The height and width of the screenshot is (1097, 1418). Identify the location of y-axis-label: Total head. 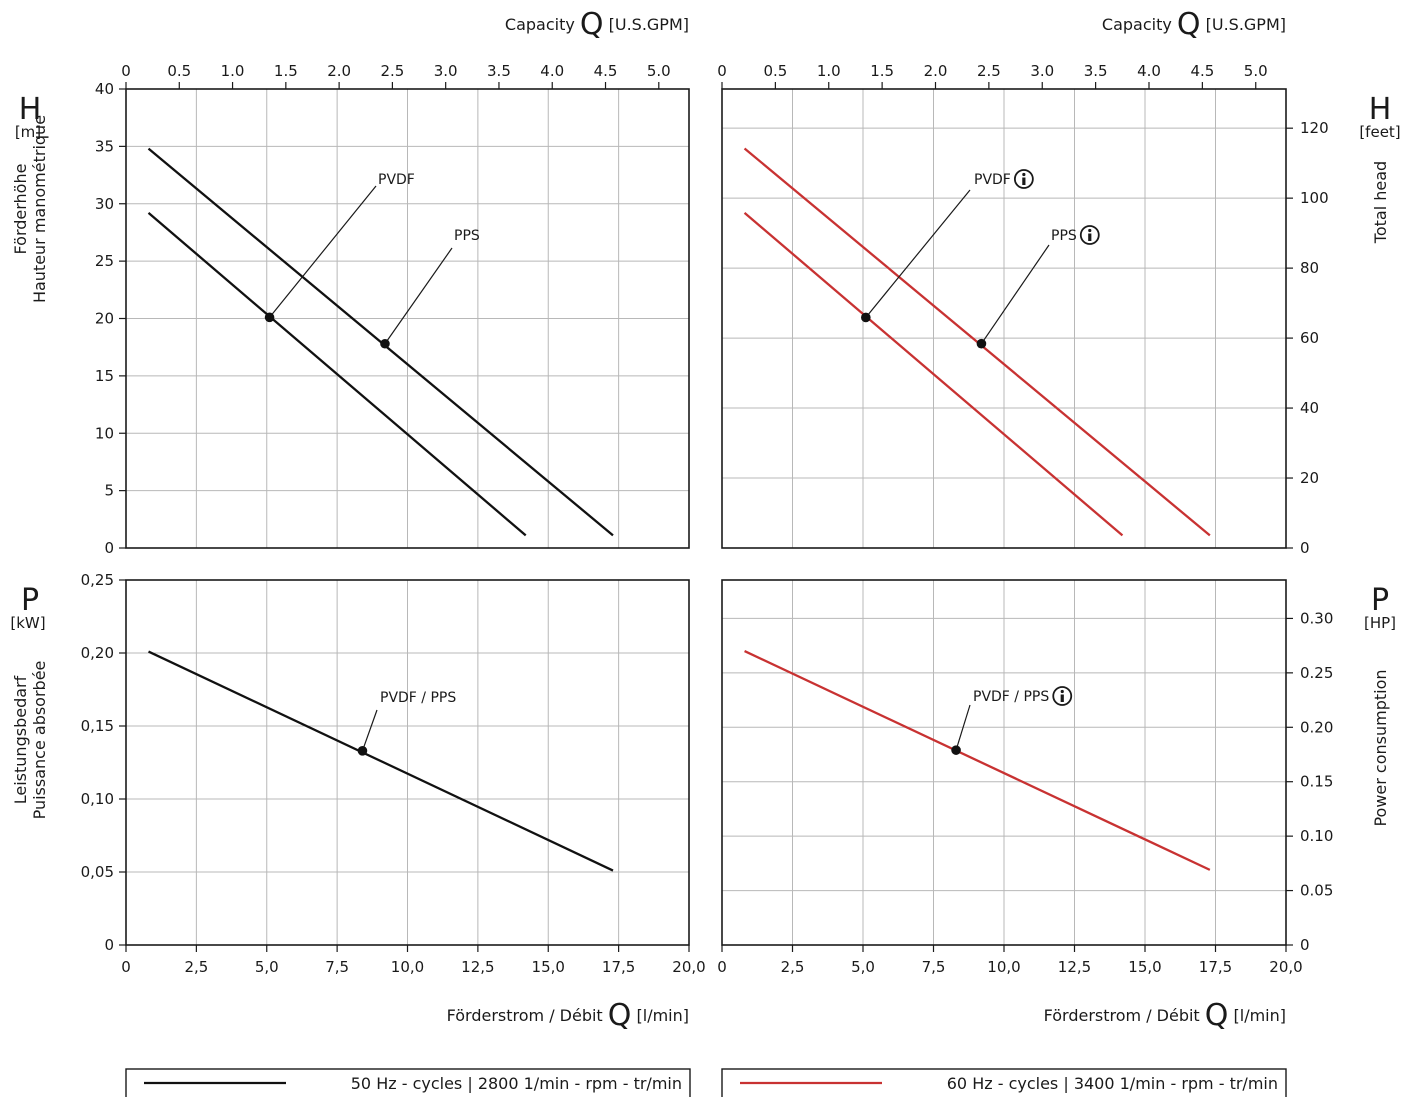
(1380, 202).